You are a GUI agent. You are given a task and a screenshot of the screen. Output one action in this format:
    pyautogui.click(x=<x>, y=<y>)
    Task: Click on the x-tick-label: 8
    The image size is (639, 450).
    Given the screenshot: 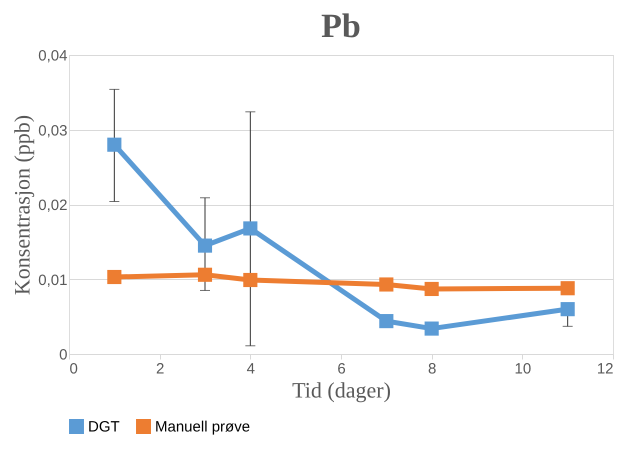 What is the action you would take?
    pyautogui.click(x=432, y=369)
    